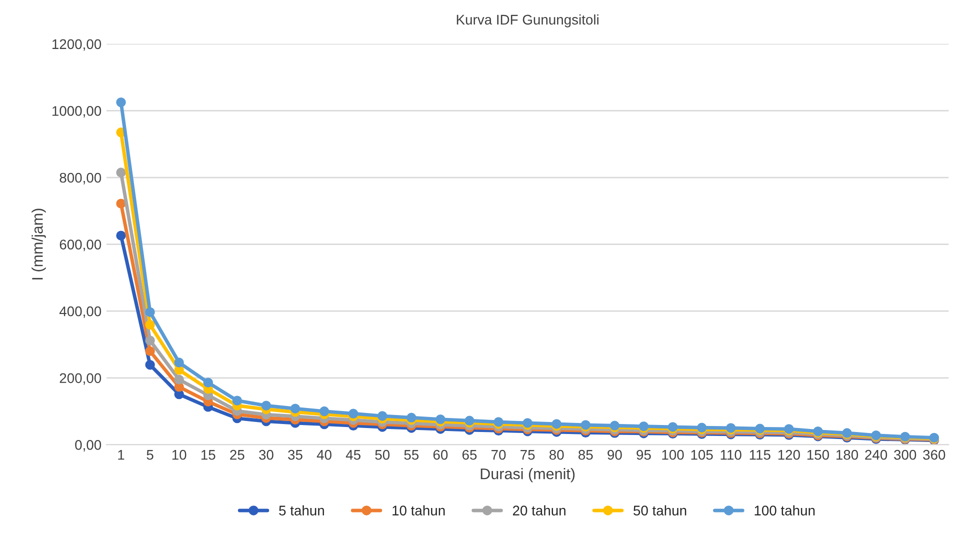  What do you see at coordinates (539, 510) in the screenshot?
I see `legend-label: 20 tahun` at bounding box center [539, 510].